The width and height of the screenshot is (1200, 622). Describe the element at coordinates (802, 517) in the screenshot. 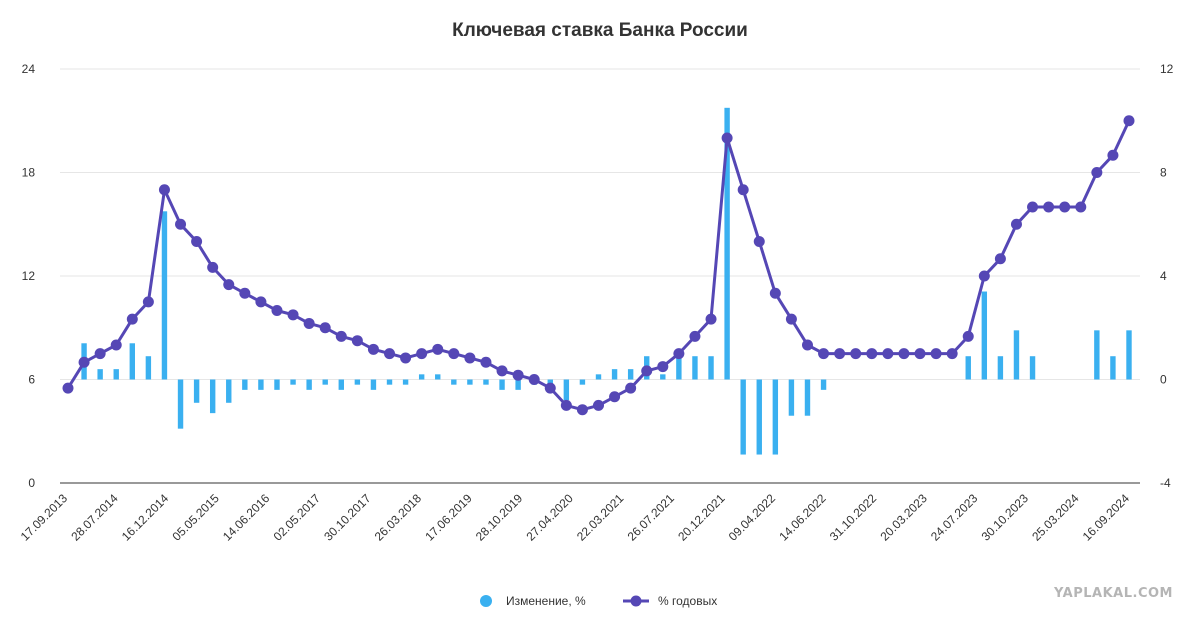

I see `x-tick-label: 14.06.2022` at that location.